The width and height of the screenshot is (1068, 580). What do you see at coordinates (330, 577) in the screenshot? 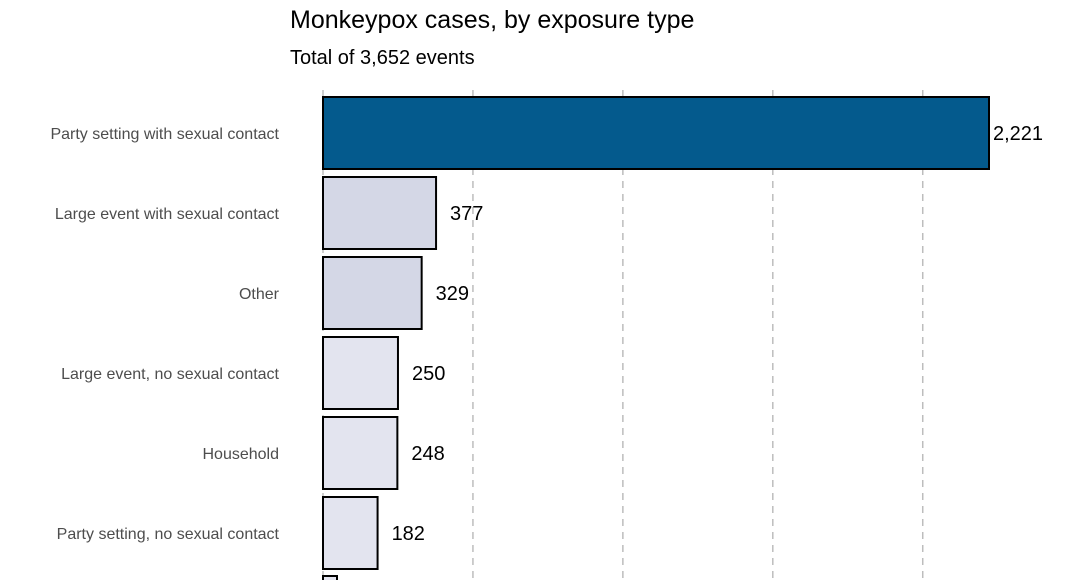
I see `bar-cutoff` at bounding box center [330, 577].